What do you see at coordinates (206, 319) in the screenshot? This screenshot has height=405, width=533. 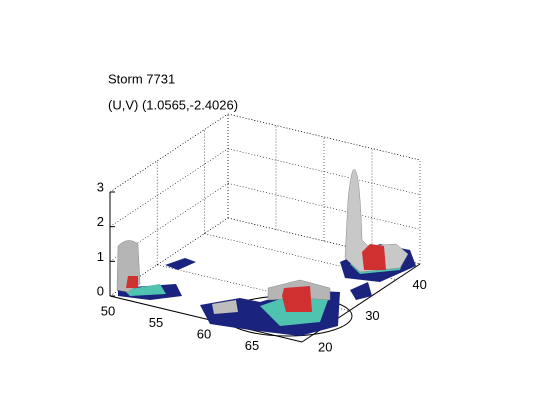 I see `x-axis` at bounding box center [206, 319].